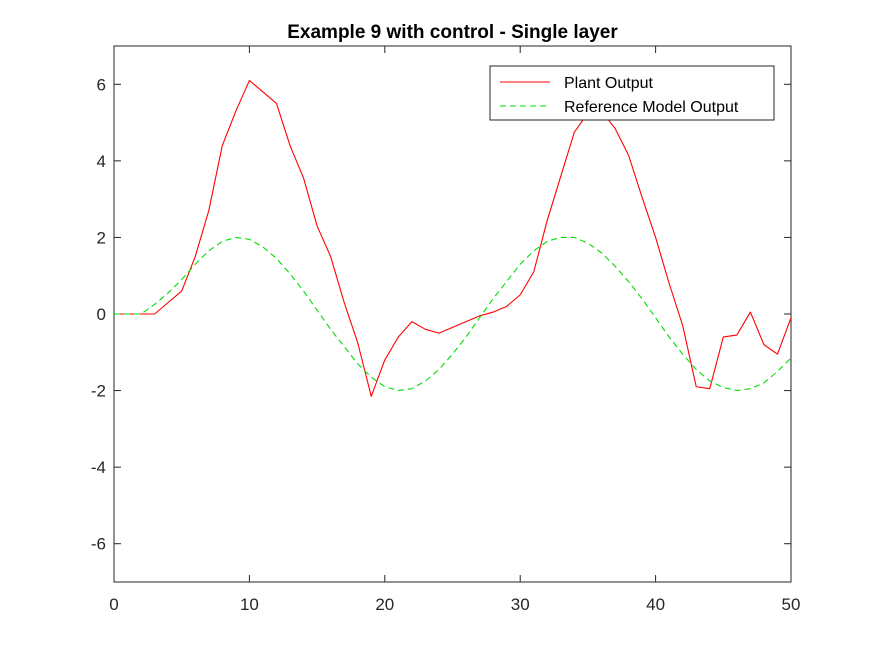 This screenshot has width=875, height=656. What do you see at coordinates (520, 604) in the screenshot?
I see `x-tick-label: 30` at bounding box center [520, 604].